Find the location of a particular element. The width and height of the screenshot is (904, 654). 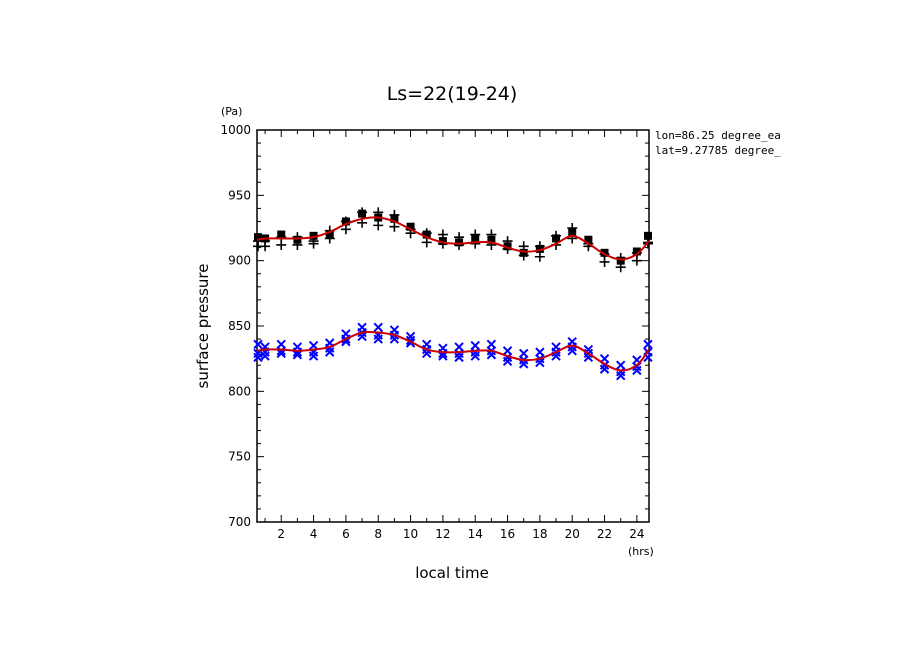

x-tick-label: 22 is located at coordinates (604, 534).